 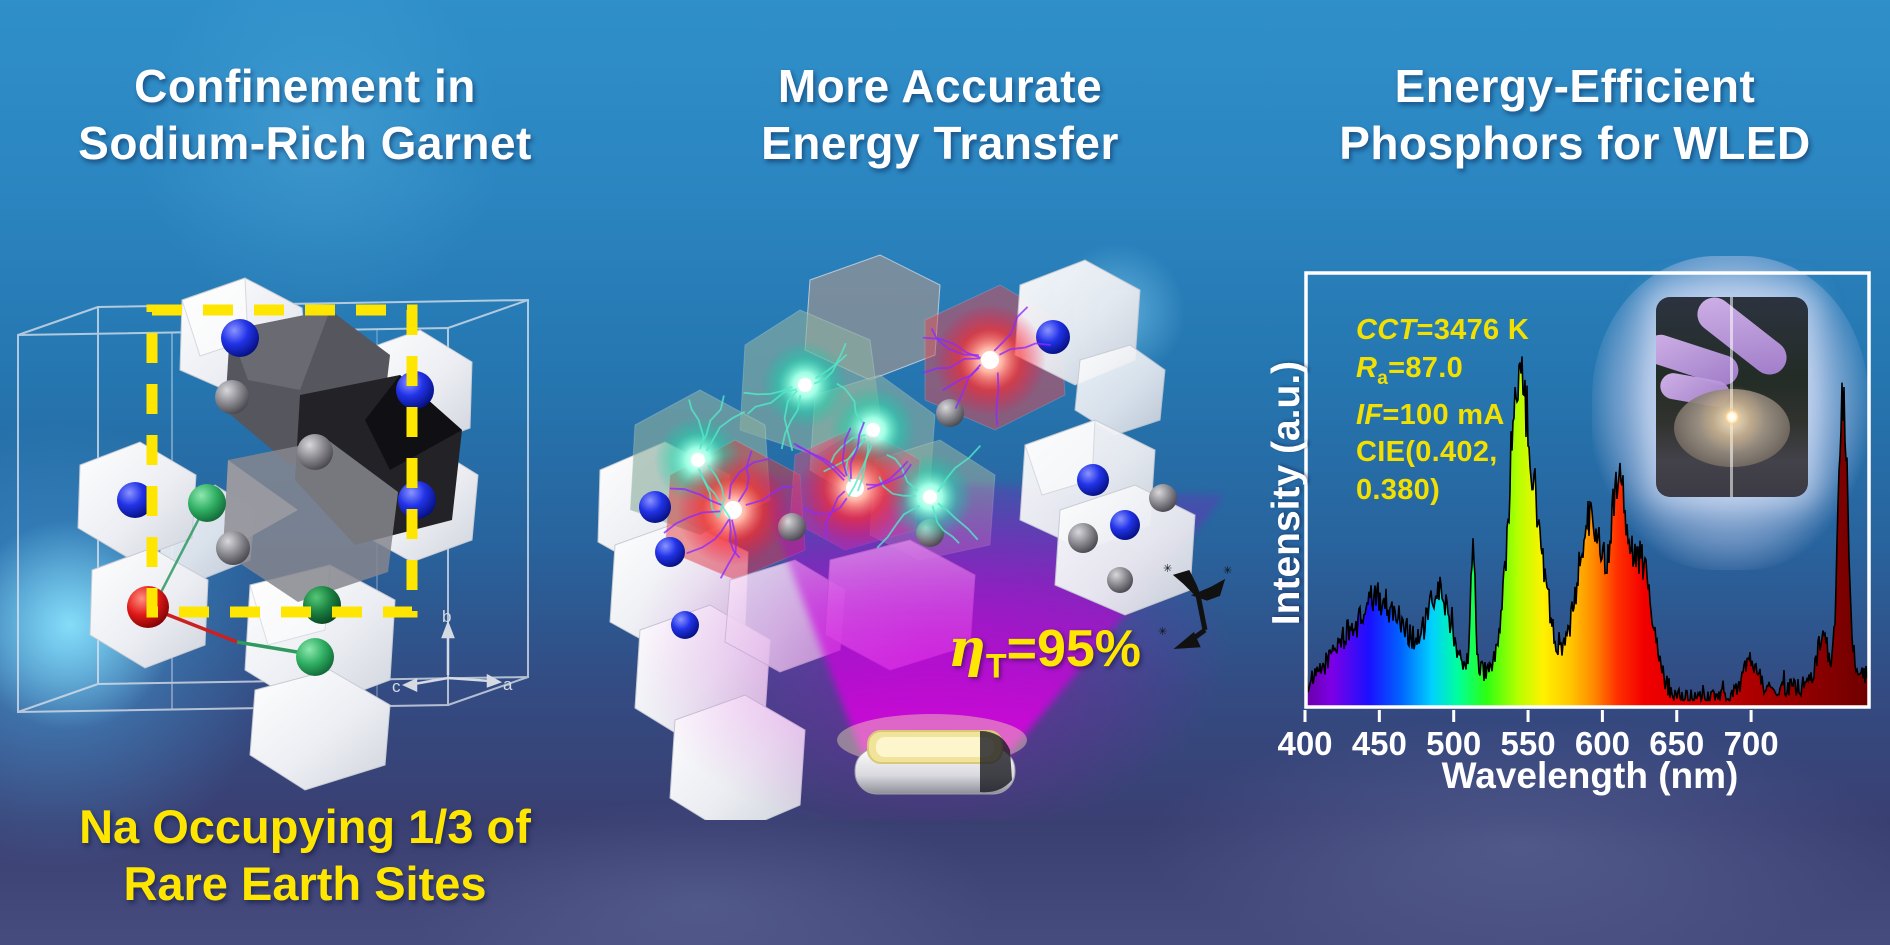 I want to click on energy-transfer-sparks, so click(x=857, y=442).